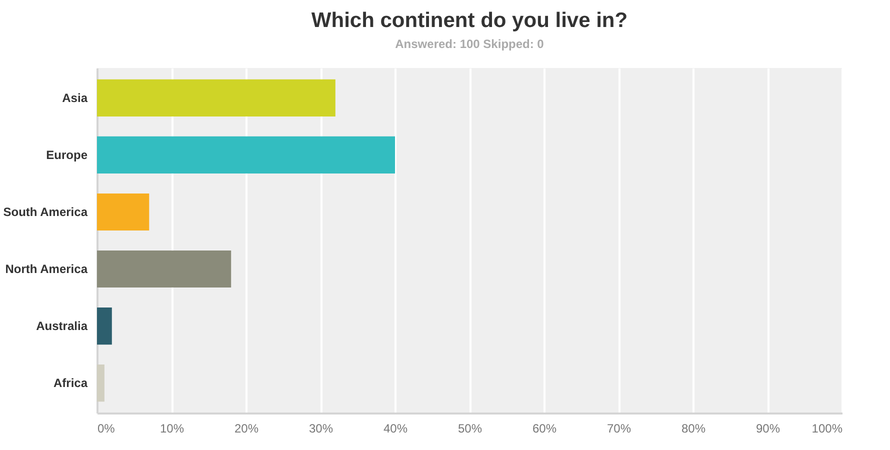  Describe the element at coordinates (469, 44) in the screenshot. I see `chart-subtitle: Answered: 100 Skipped: 0` at that location.